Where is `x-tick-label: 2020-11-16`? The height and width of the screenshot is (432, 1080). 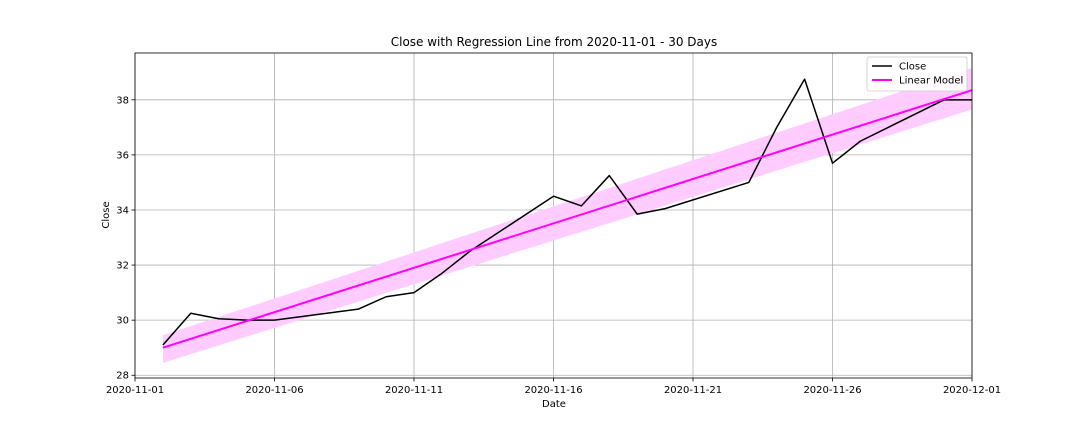
x-tick-label: 2020-11-16 is located at coordinates (553, 390).